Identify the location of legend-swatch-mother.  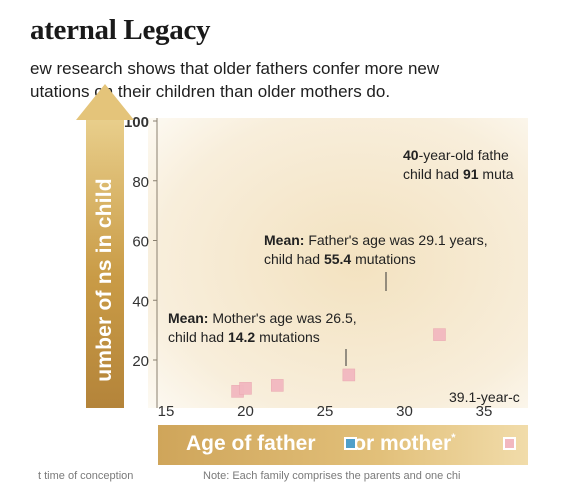
(509, 443).